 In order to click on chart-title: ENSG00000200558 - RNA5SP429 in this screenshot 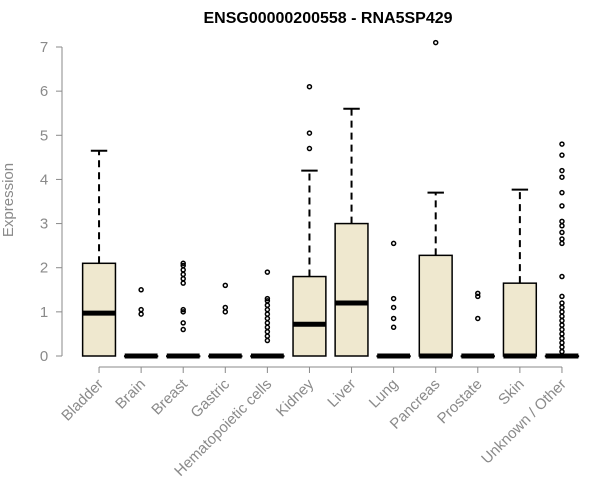, I will do `click(327, 18)`.